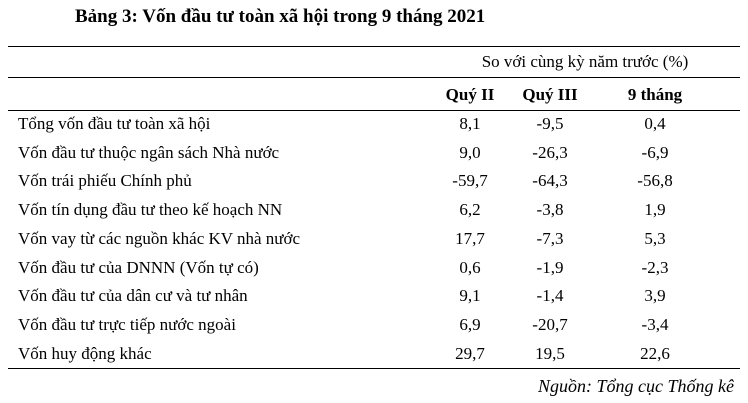  What do you see at coordinates (655, 296) in the screenshot?
I see `cell: 3,9` at bounding box center [655, 296].